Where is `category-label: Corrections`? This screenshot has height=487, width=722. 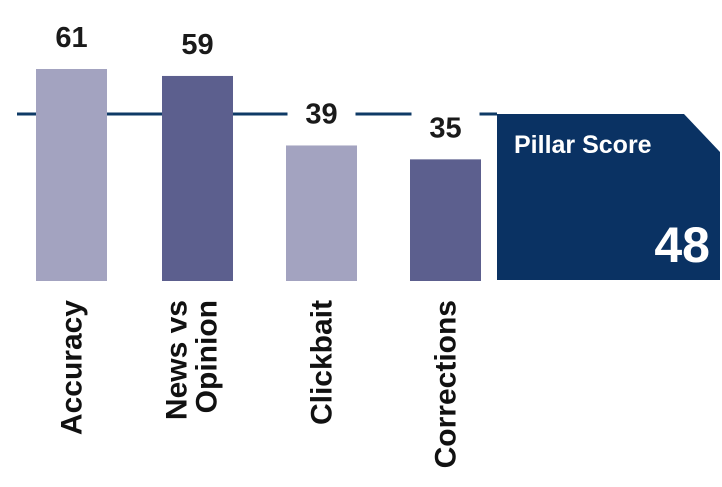 category-label: Corrections is located at coordinates (446, 384).